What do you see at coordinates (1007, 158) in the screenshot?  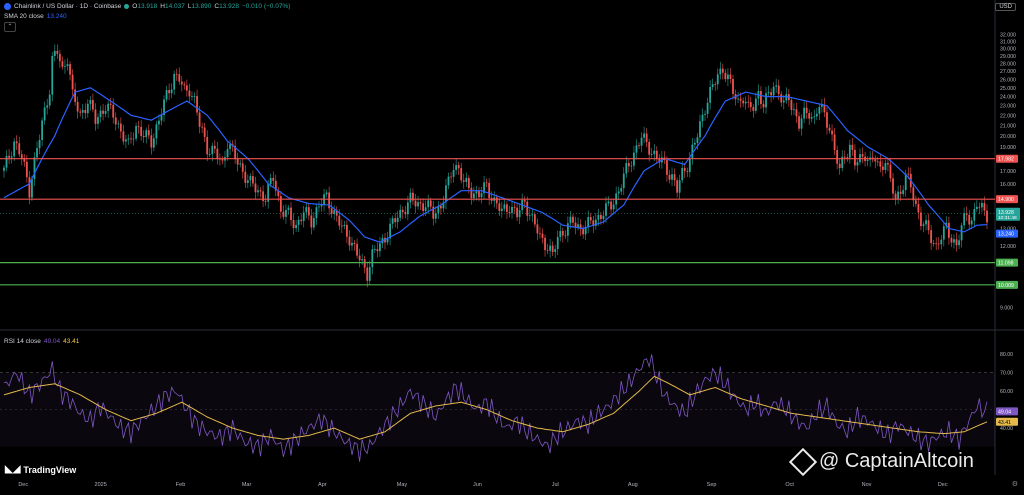 I see `level-label-bg` at bounding box center [1007, 158].